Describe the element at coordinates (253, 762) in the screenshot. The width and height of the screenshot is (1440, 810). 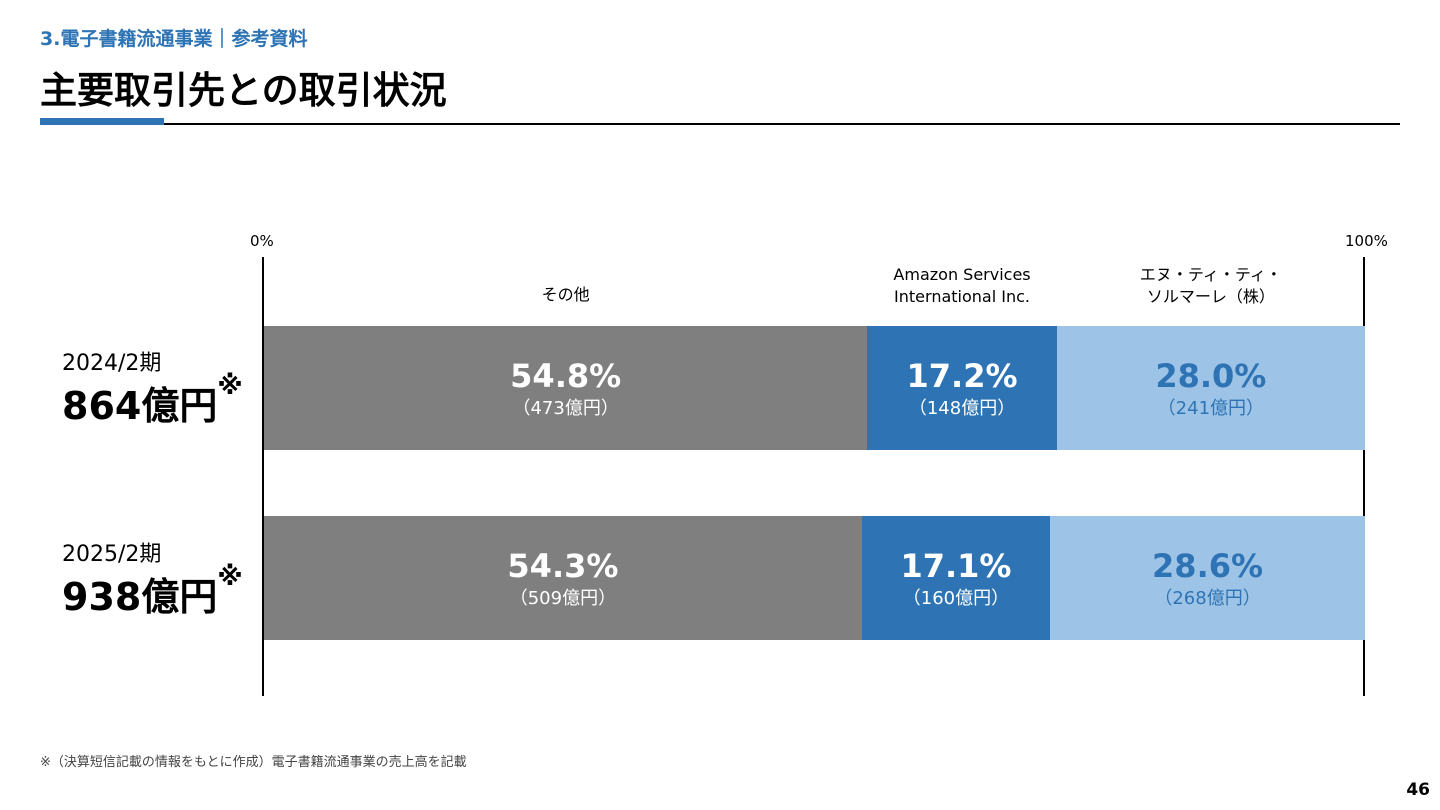
I see `footnote: ※（決算短信記載の情報をもとに作成）電子書籍流通事業の売上高を記載` at that location.